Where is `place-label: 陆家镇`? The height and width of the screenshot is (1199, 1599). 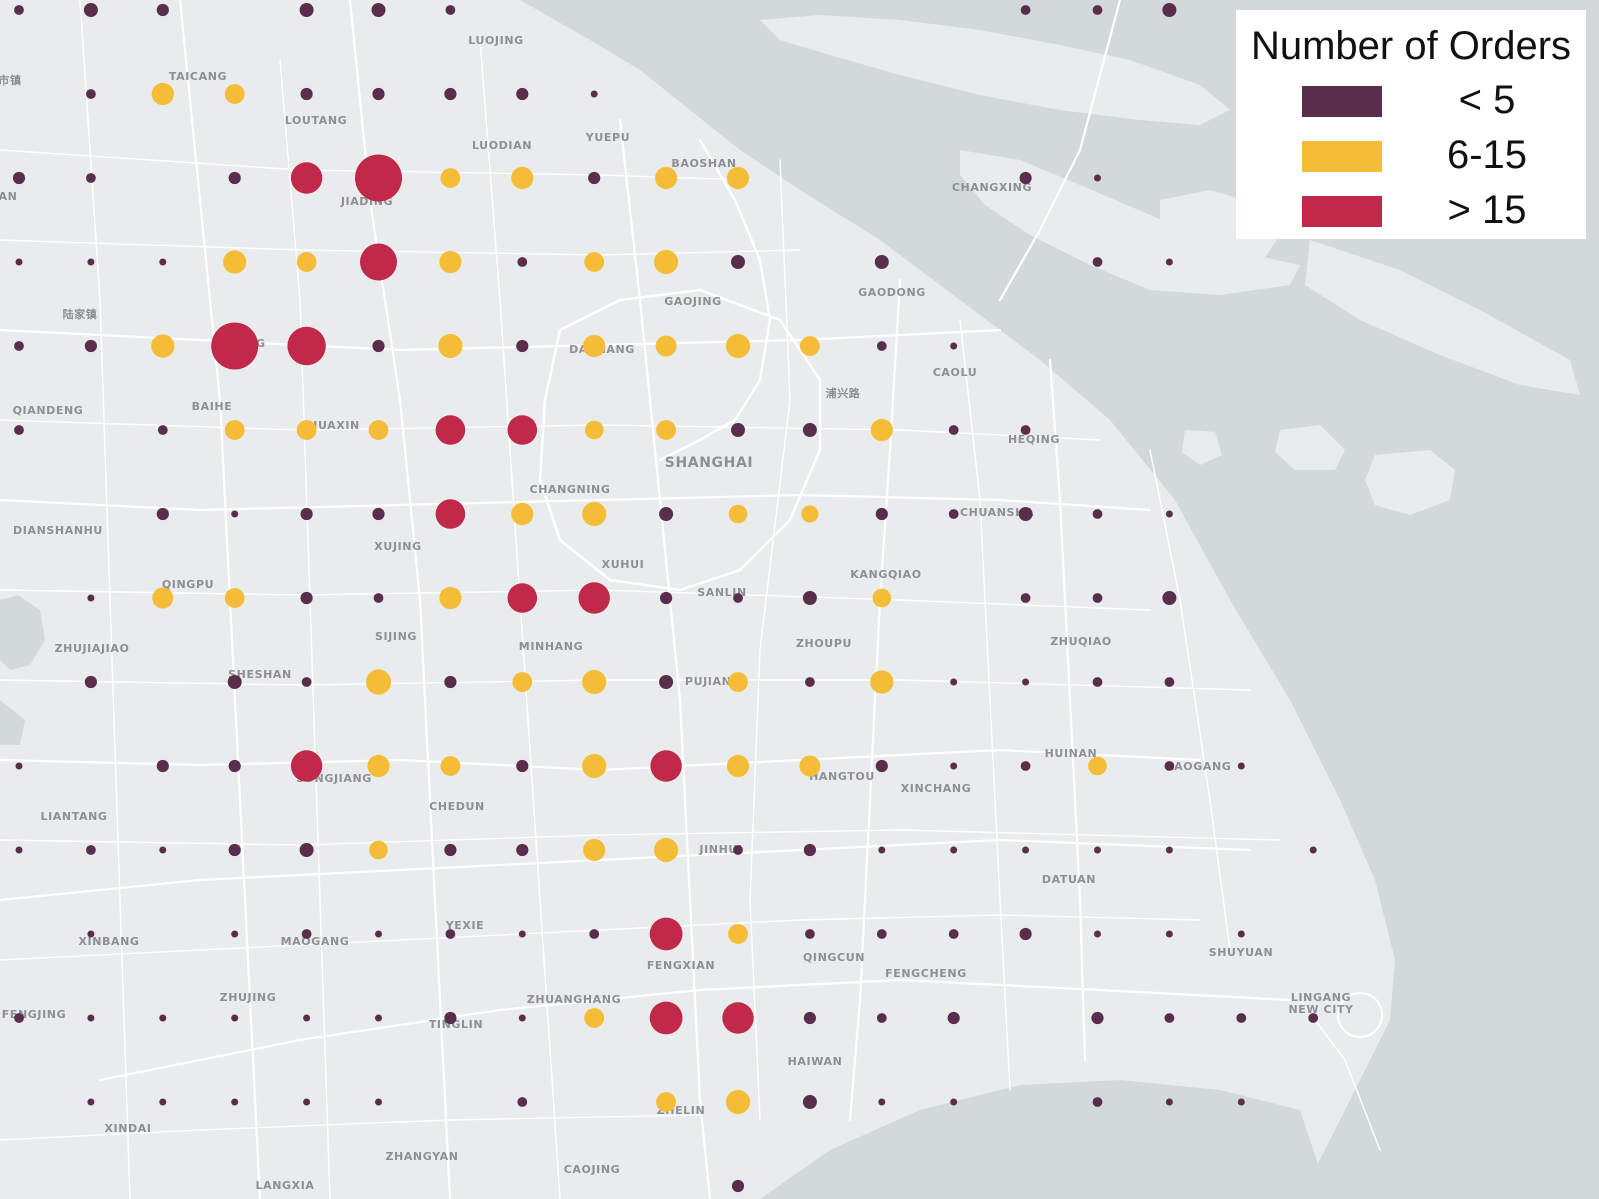
place-label: 陆家镇 is located at coordinates (80, 314).